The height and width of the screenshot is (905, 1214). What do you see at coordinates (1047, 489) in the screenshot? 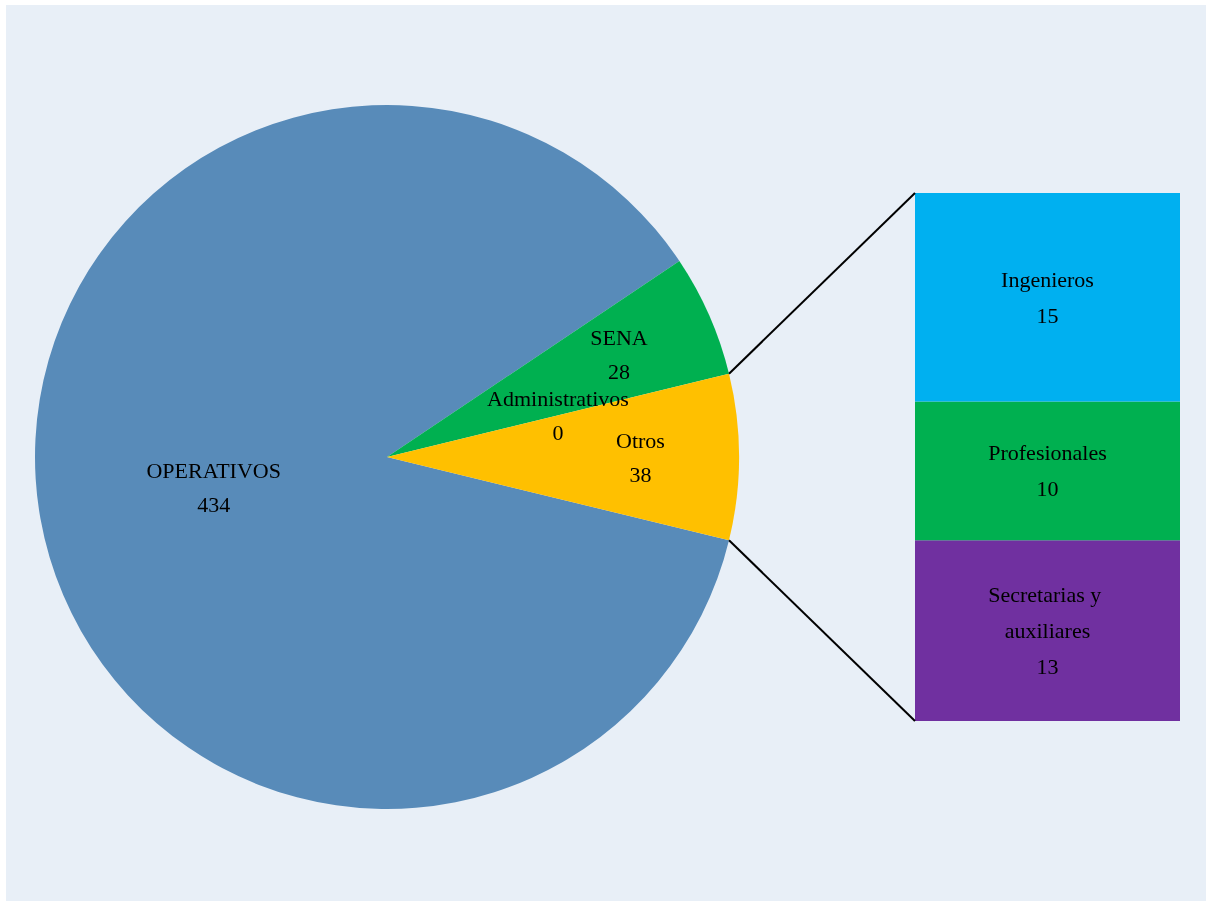
I see `data-label: 10` at bounding box center [1047, 489].